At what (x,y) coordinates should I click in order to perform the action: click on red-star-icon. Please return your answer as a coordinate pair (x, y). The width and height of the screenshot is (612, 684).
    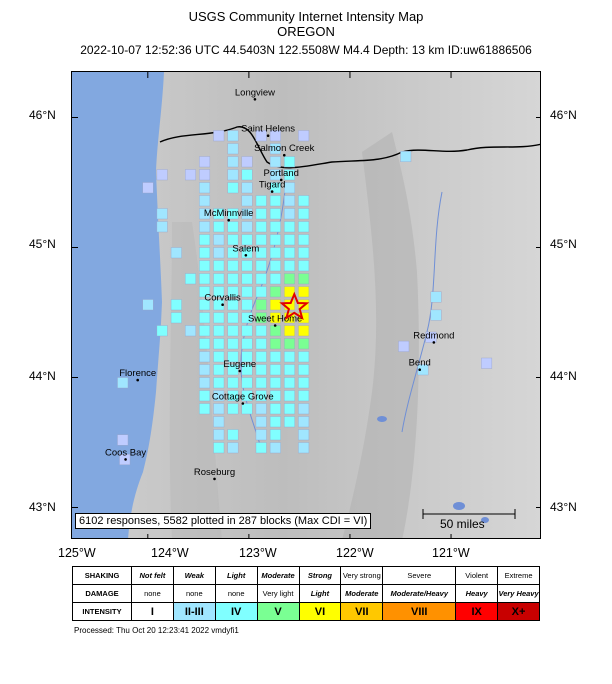
    Looking at the image, I should click on (294, 306).